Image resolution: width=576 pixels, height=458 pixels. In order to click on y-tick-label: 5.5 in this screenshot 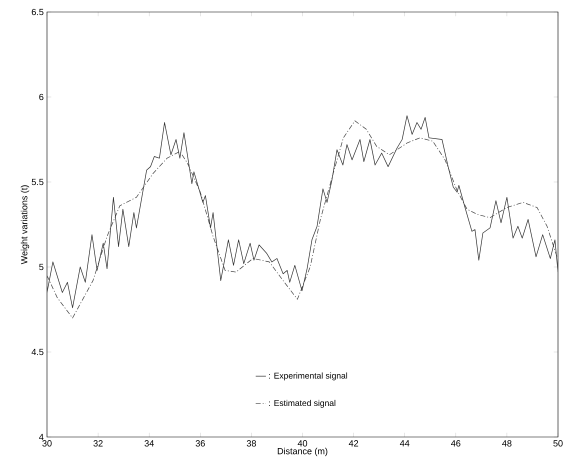, I will do `click(38, 182)`.